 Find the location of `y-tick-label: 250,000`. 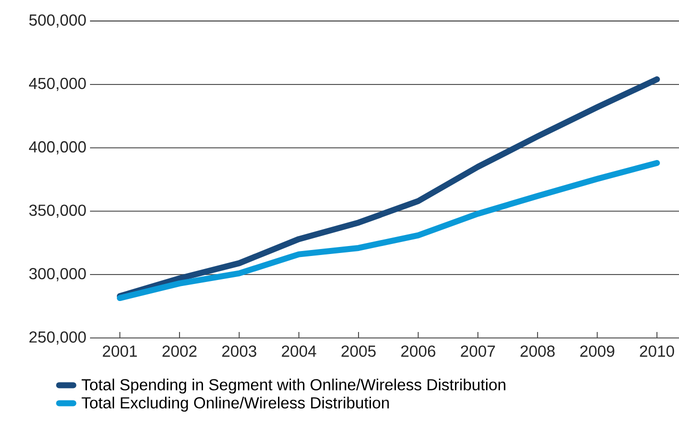

y-tick-label: 250,000 is located at coordinates (57, 338).